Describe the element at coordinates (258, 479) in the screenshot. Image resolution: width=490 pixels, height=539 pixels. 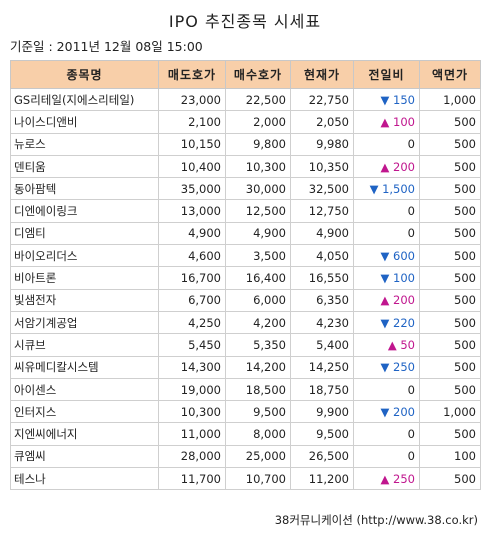
I see `bid-price: 10,700` at that location.